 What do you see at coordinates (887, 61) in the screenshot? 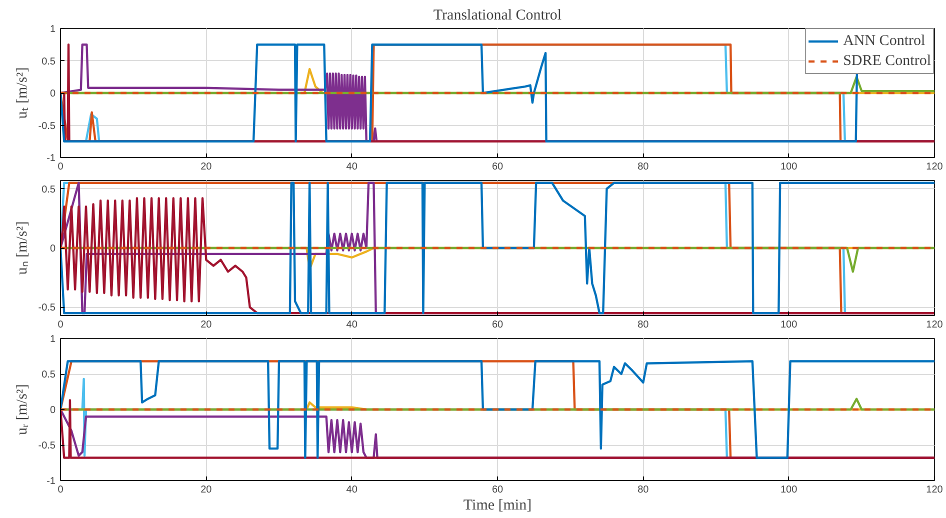
I see `legend-label: SDRE Control` at bounding box center [887, 61].